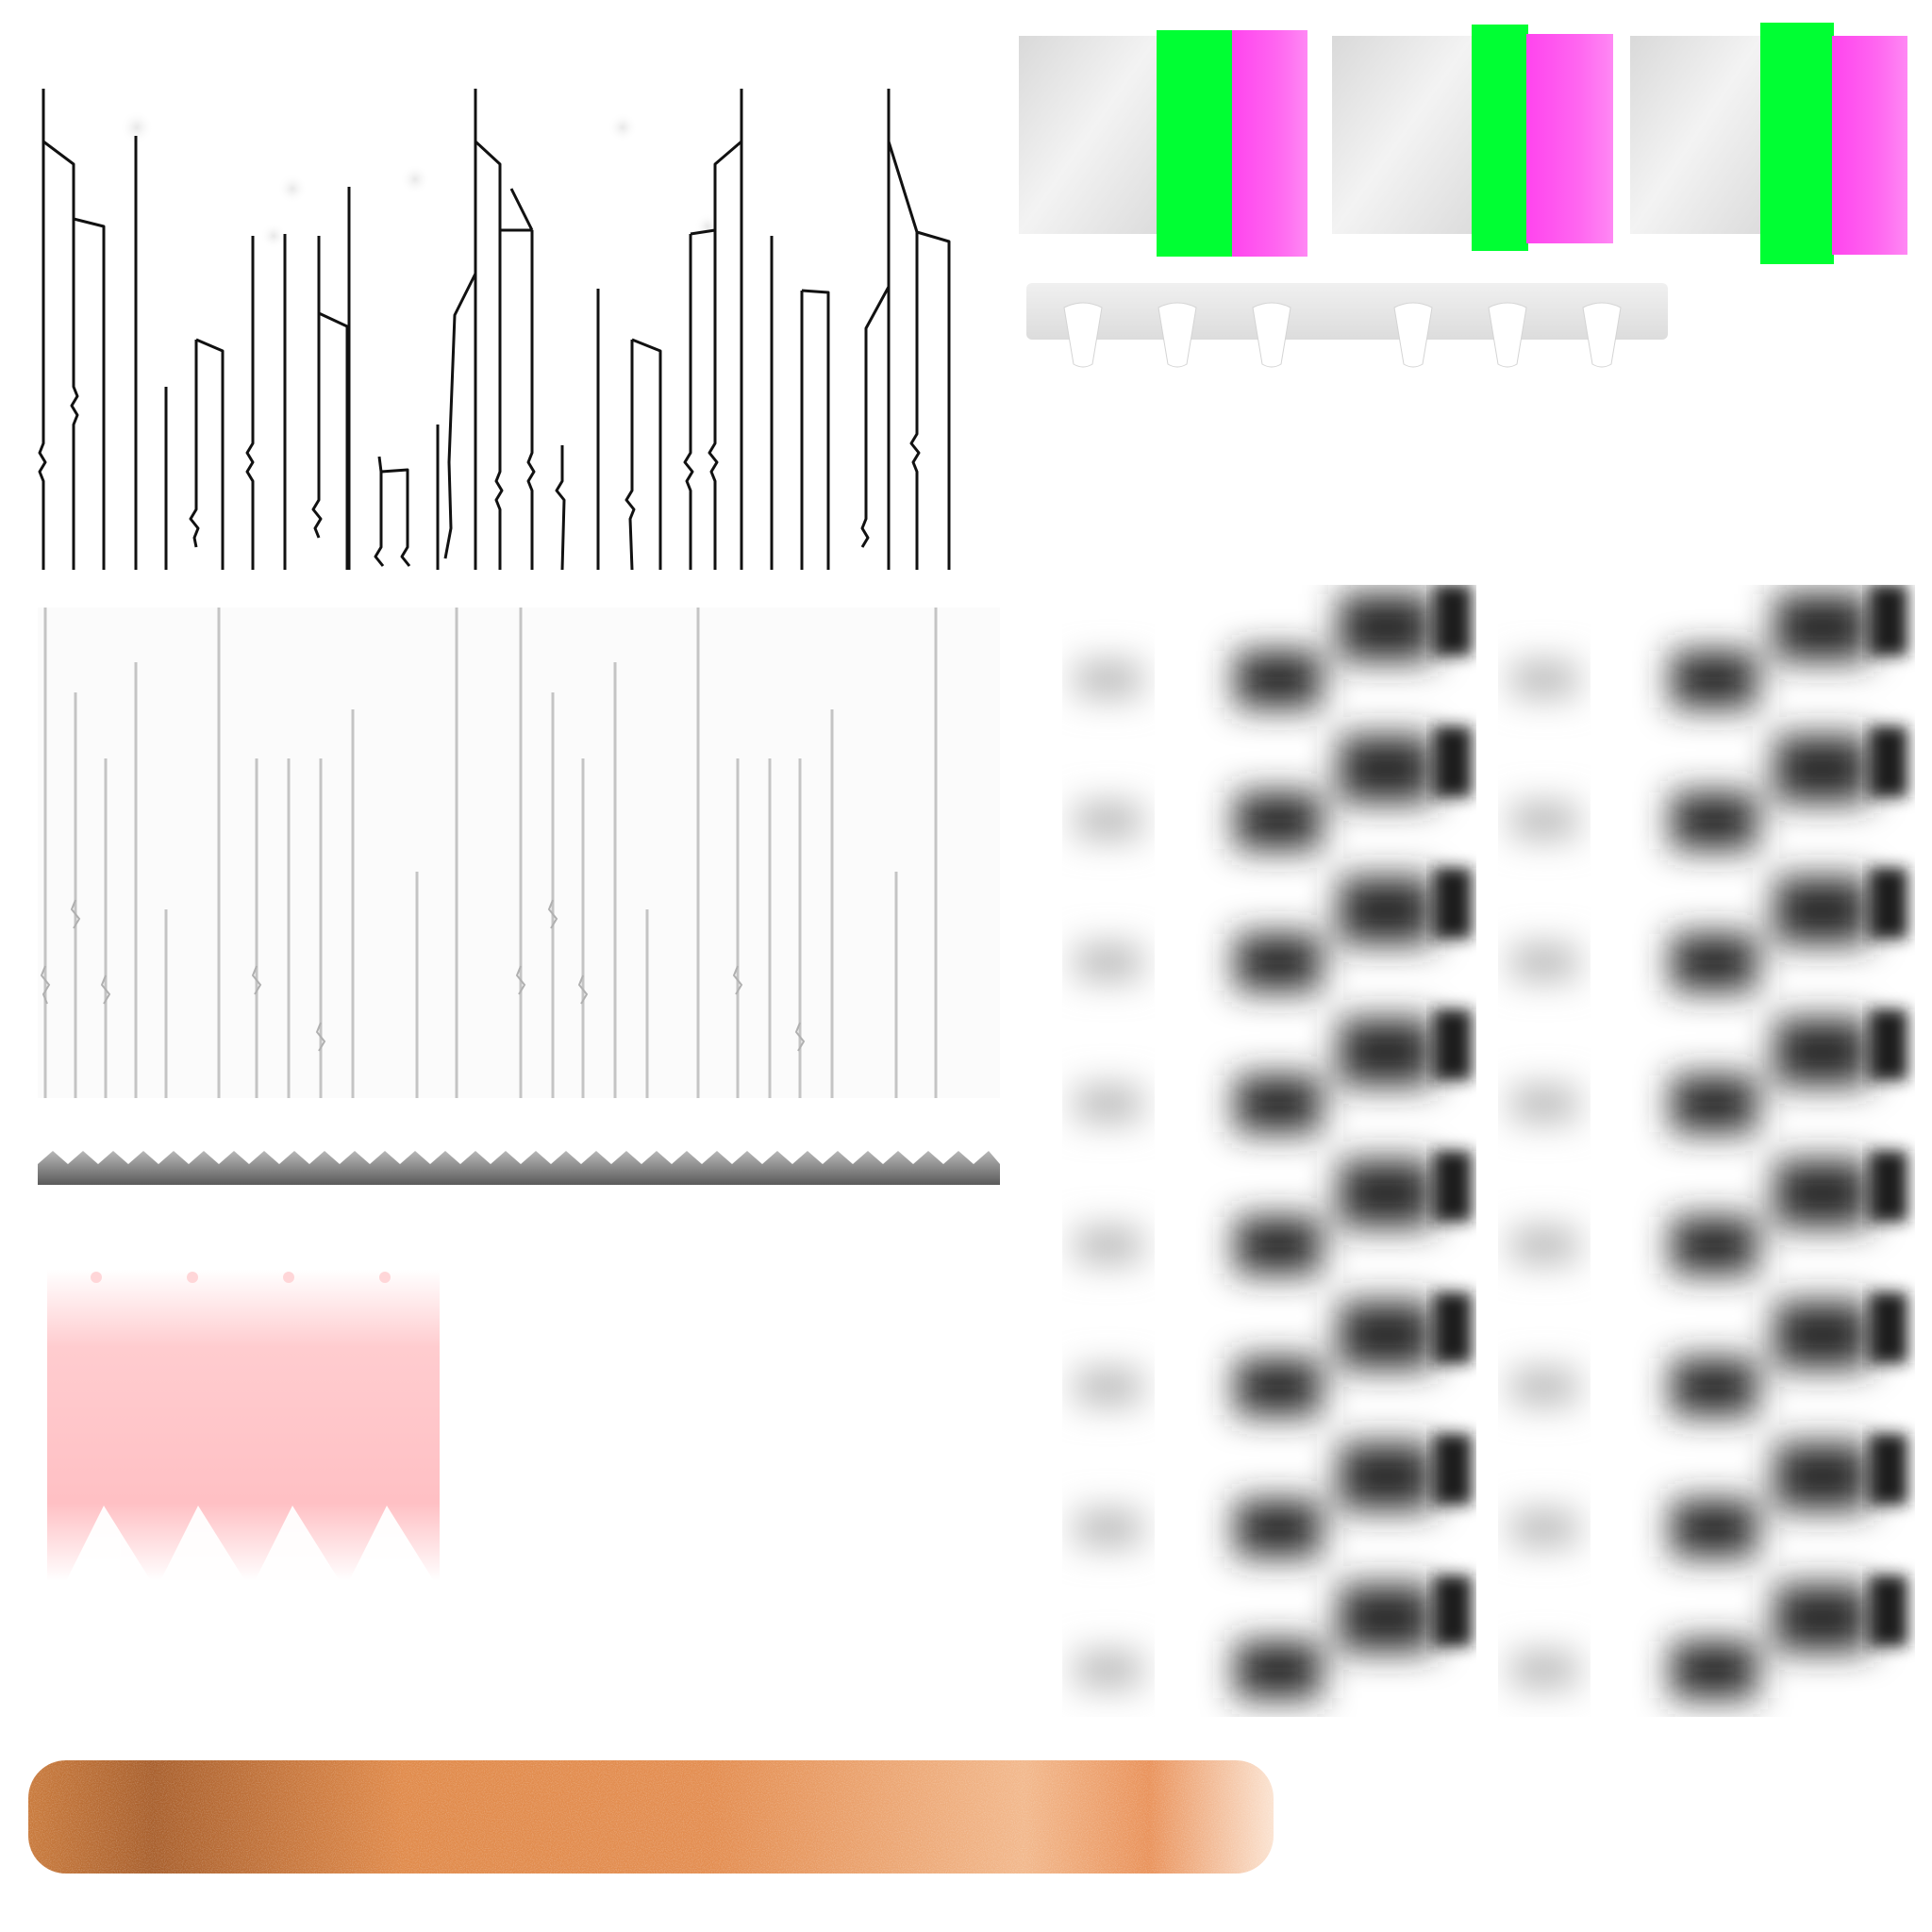  Describe the element at coordinates (1273, 1141) in the screenshot. I see `checker-column-left` at that location.